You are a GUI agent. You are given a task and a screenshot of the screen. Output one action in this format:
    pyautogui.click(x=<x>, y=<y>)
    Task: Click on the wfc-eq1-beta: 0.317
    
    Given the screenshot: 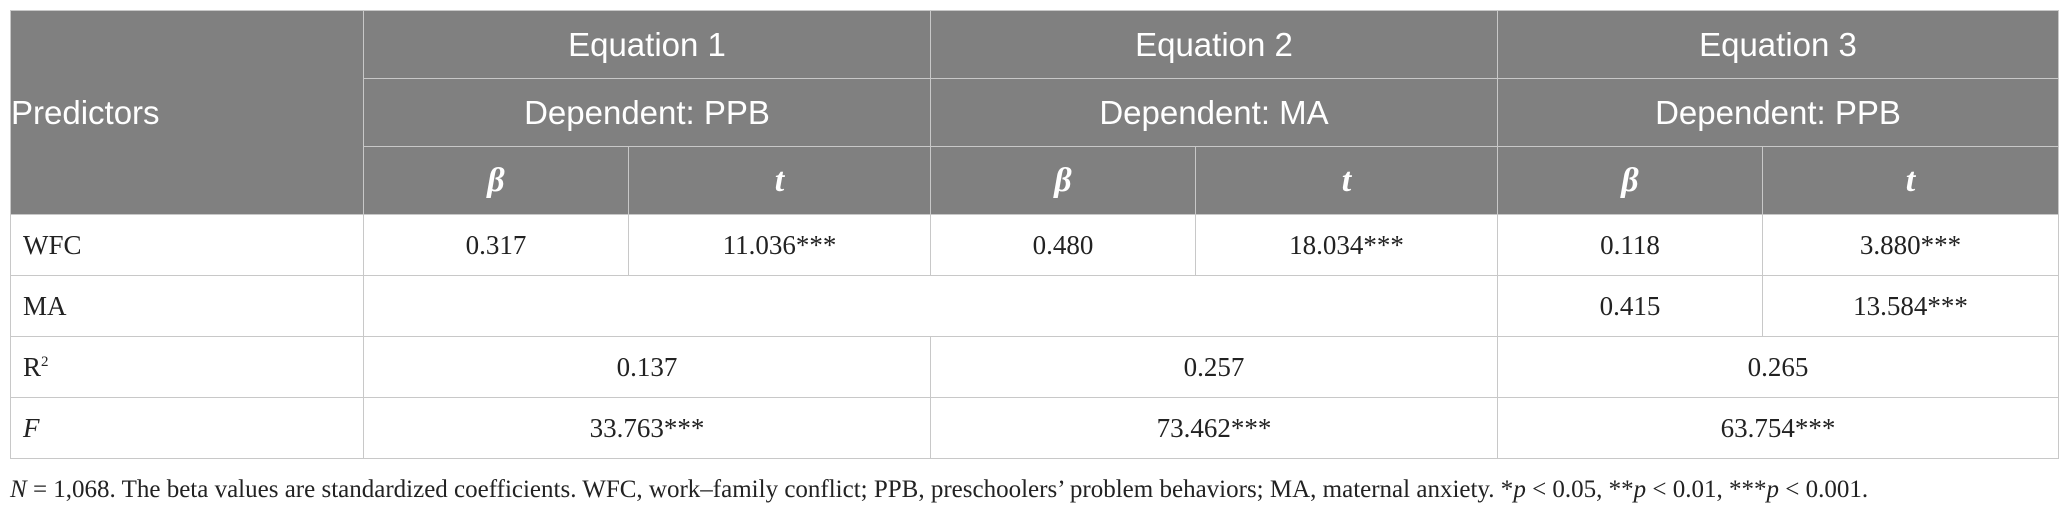 What is the action you would take?
    pyautogui.click(x=496, y=245)
    